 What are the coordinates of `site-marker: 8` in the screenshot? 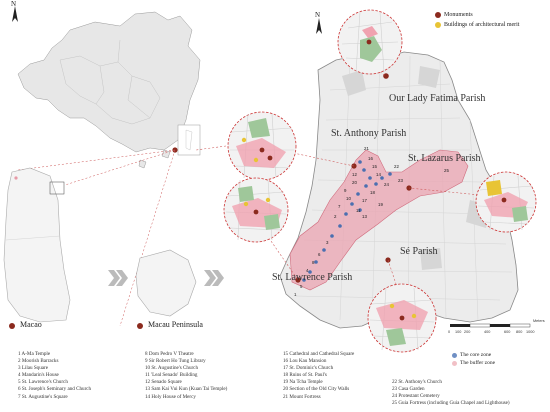 It's located at (313, 262).